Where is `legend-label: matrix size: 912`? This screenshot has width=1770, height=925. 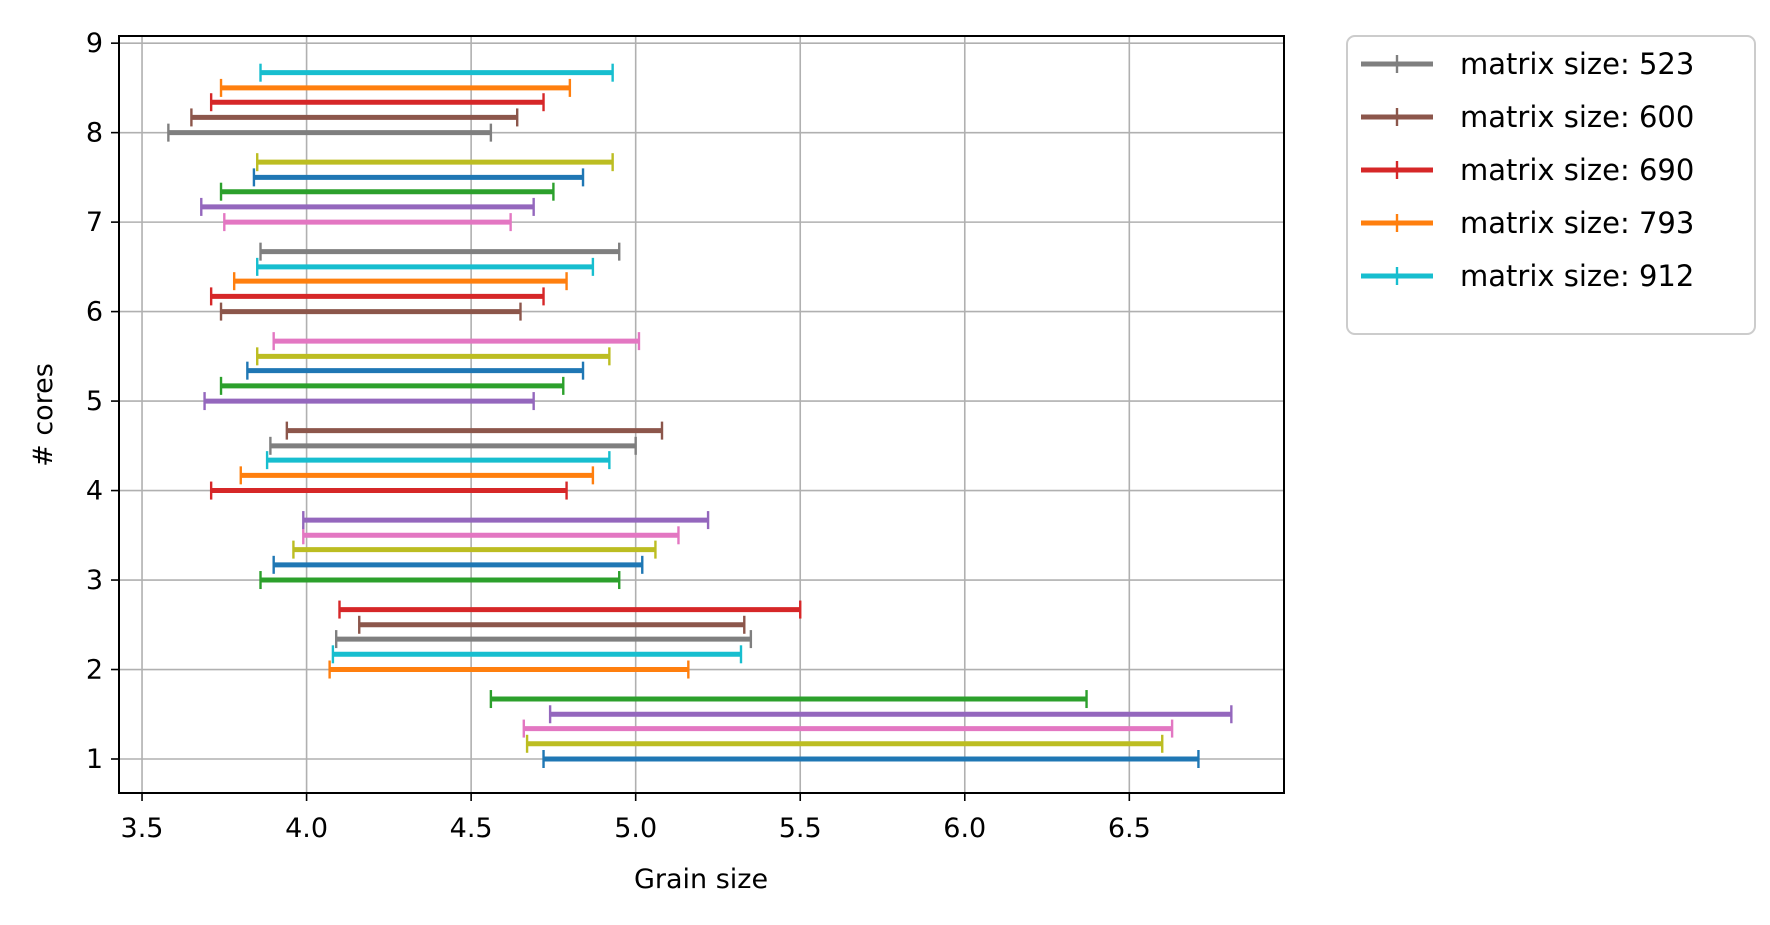
legend-label: matrix size: 912 is located at coordinates (1577, 276).